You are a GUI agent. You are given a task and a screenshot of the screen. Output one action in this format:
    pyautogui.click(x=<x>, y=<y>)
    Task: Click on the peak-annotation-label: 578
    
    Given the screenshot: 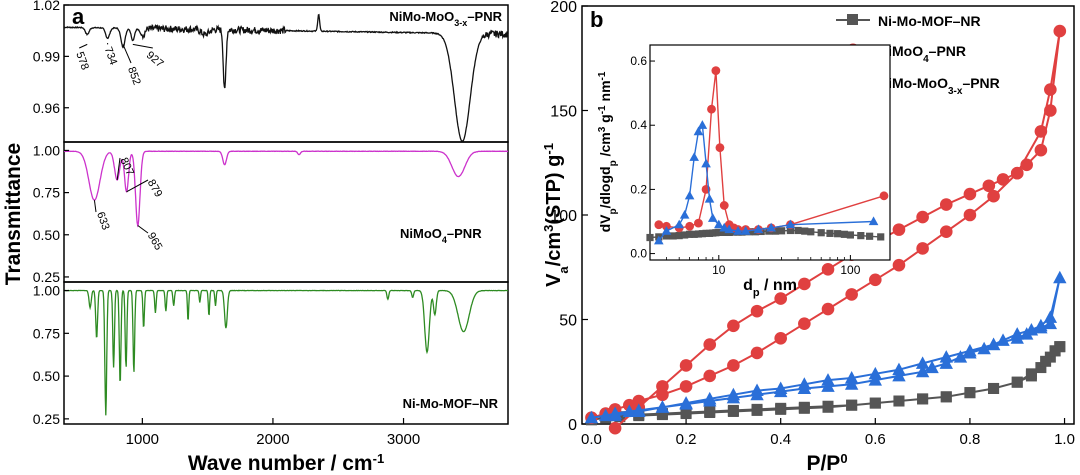 What is the action you would take?
    pyautogui.click(x=82, y=60)
    